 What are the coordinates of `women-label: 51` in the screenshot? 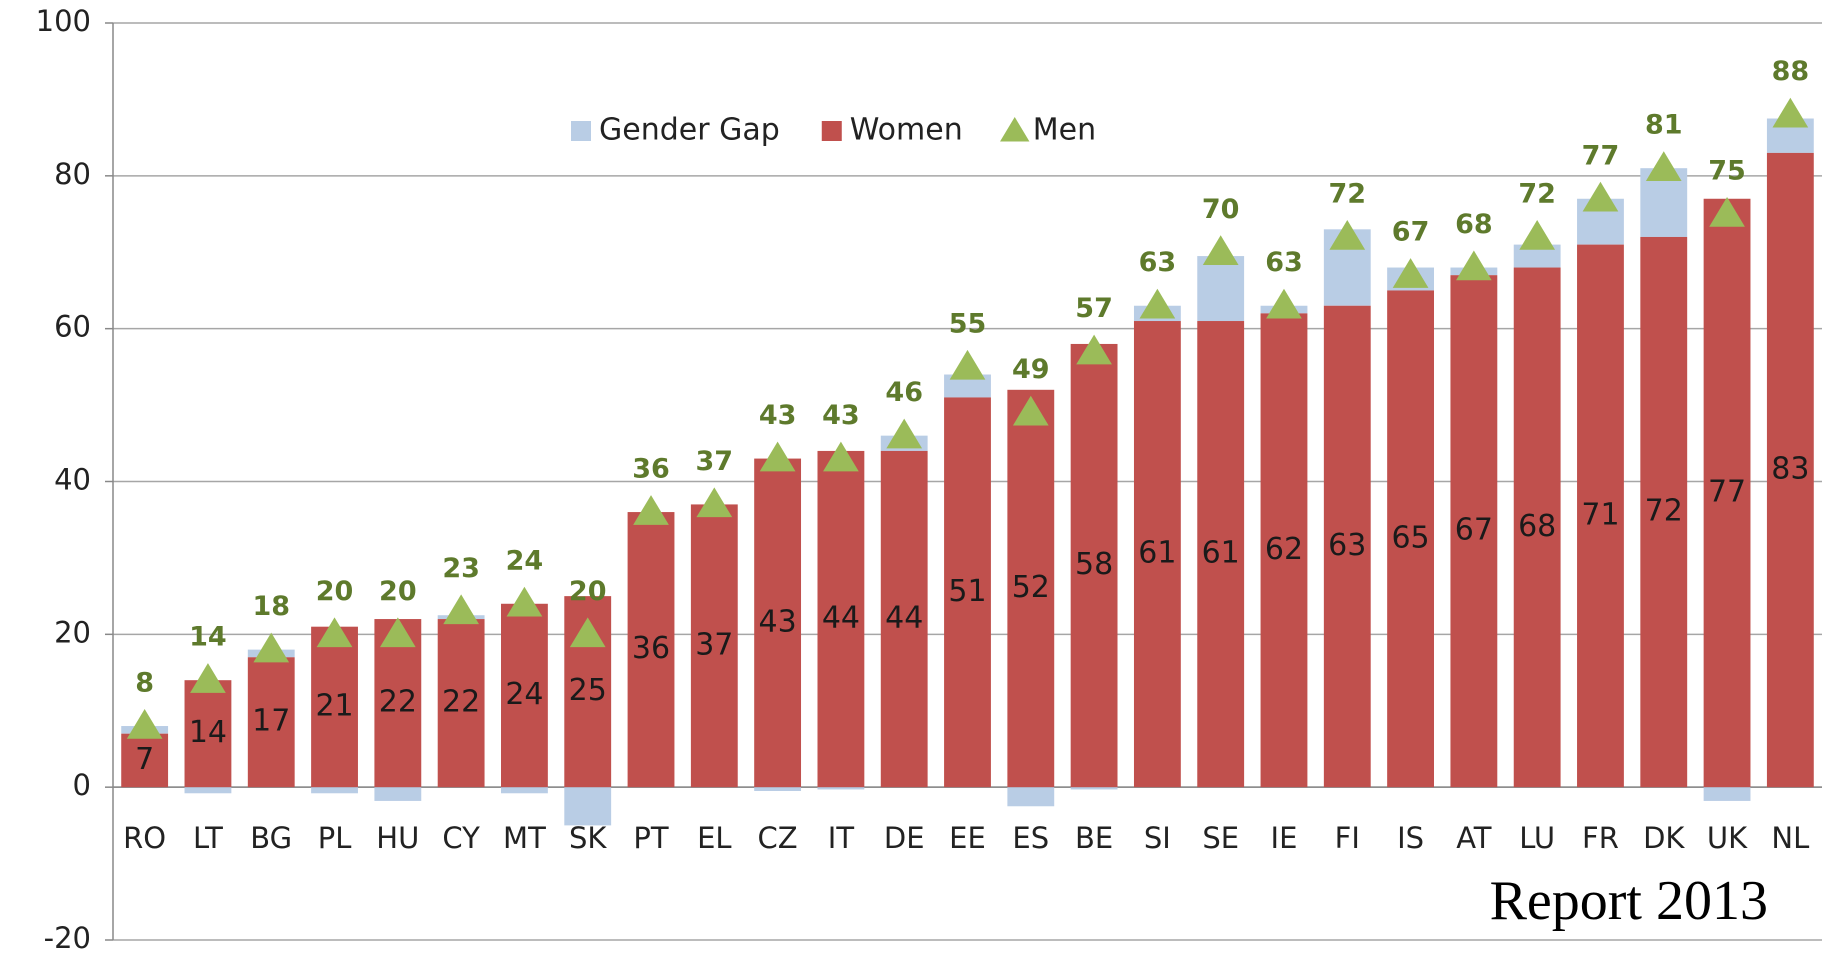 It's located at (967, 591).